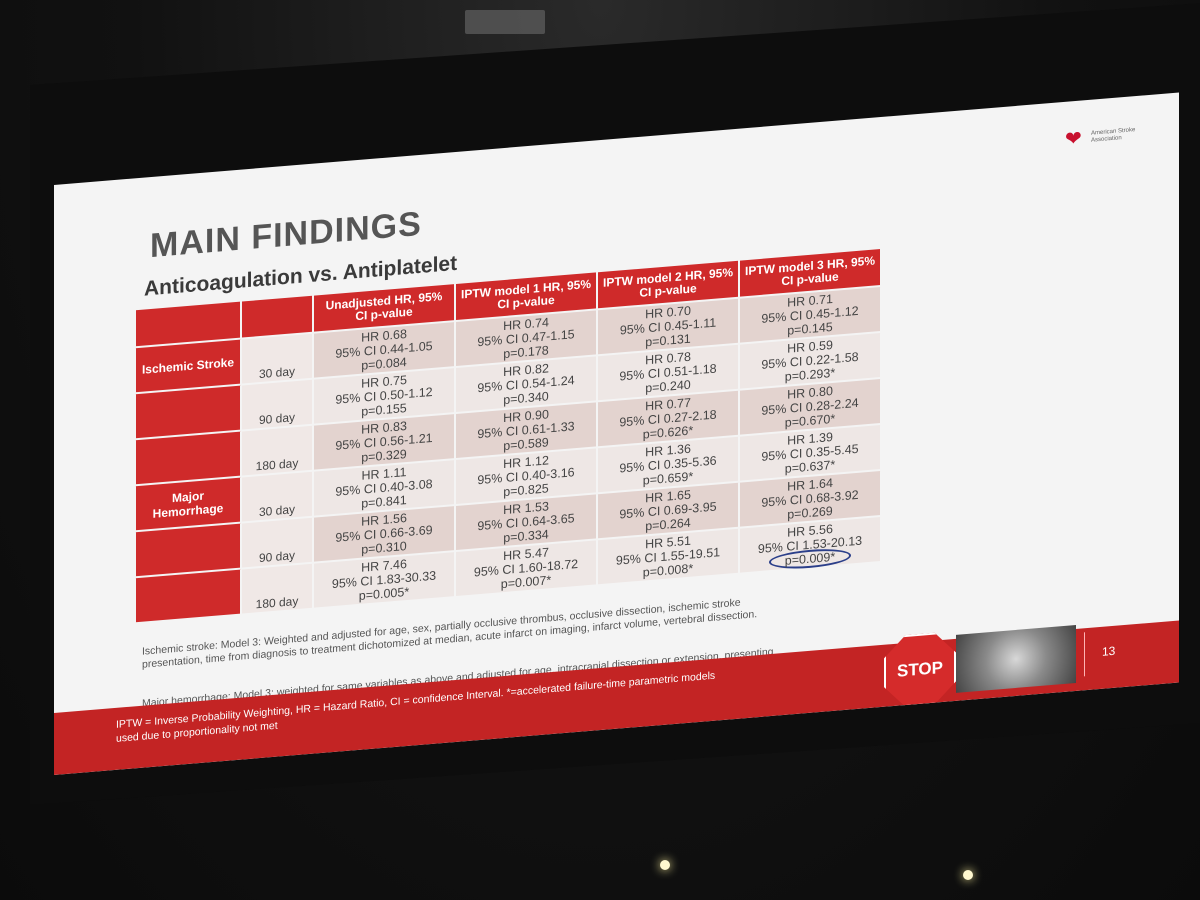 This screenshot has width=1200, height=900. What do you see at coordinates (526, 352) in the screenshot?
I see `cell-text: p=0.178` at bounding box center [526, 352].